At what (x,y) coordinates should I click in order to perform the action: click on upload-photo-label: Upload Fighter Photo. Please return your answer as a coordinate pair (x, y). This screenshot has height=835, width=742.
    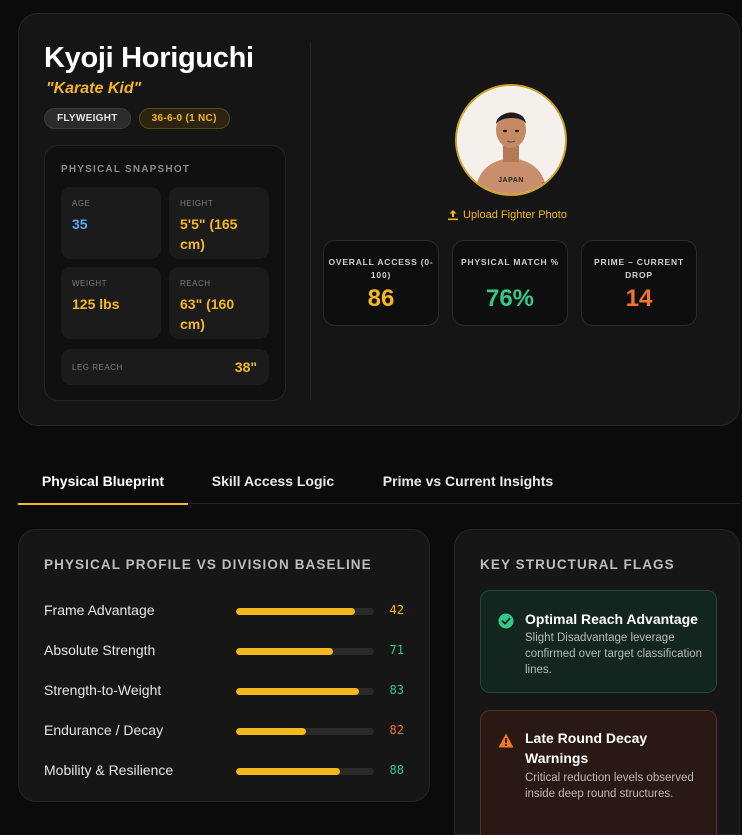
    Looking at the image, I should click on (515, 215).